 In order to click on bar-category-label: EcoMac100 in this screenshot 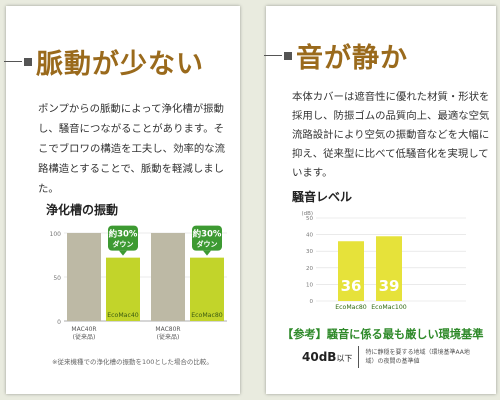, I will do `click(389, 307)`.